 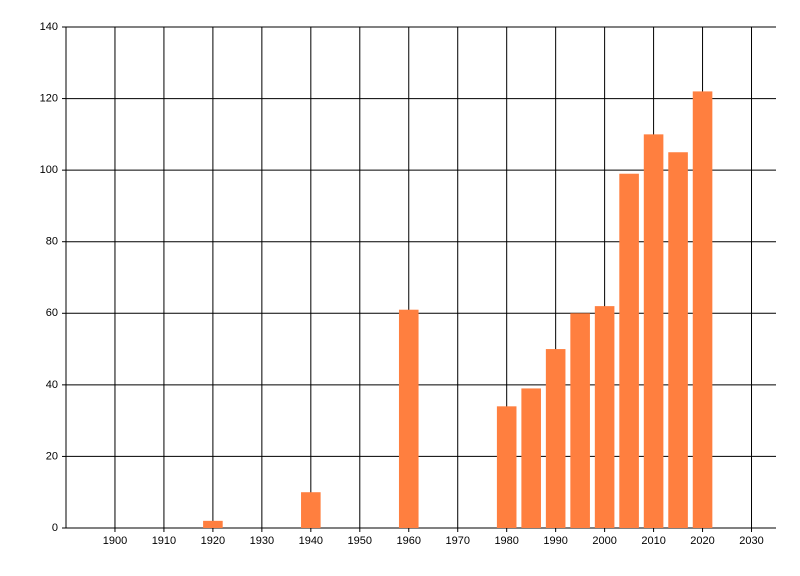 I want to click on x-tick-label: 1950, so click(x=360, y=541).